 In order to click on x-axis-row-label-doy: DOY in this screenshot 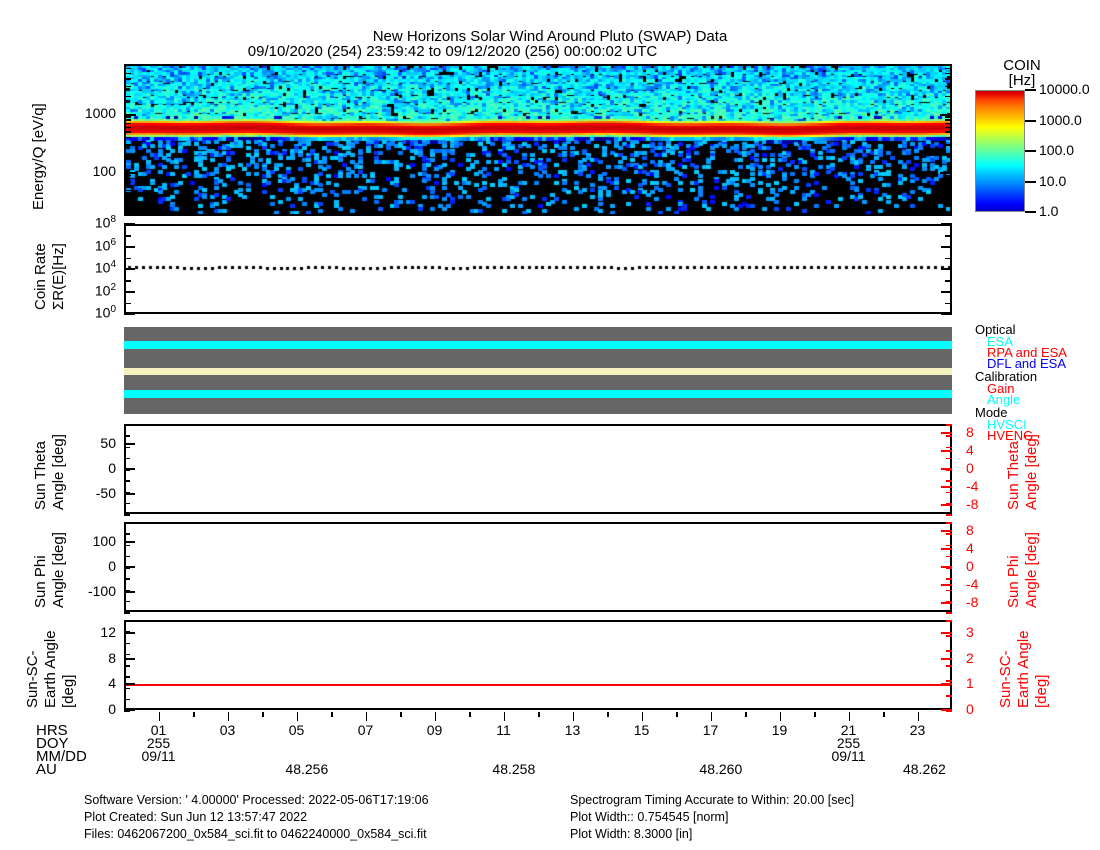, I will do `click(52, 743)`.